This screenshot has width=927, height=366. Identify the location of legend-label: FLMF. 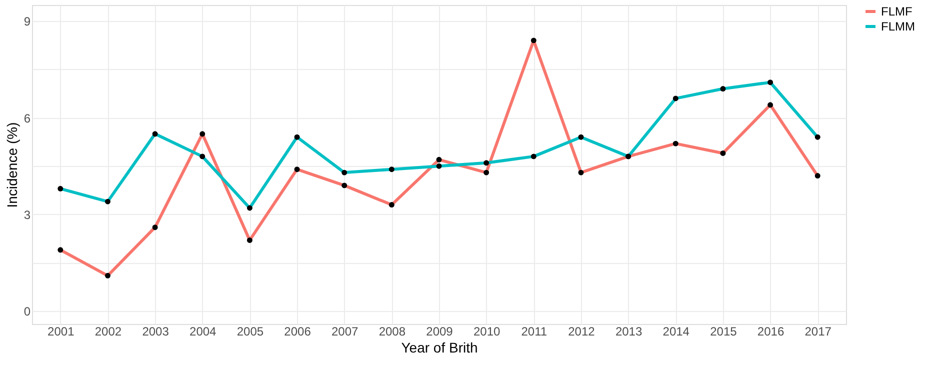
(896, 11).